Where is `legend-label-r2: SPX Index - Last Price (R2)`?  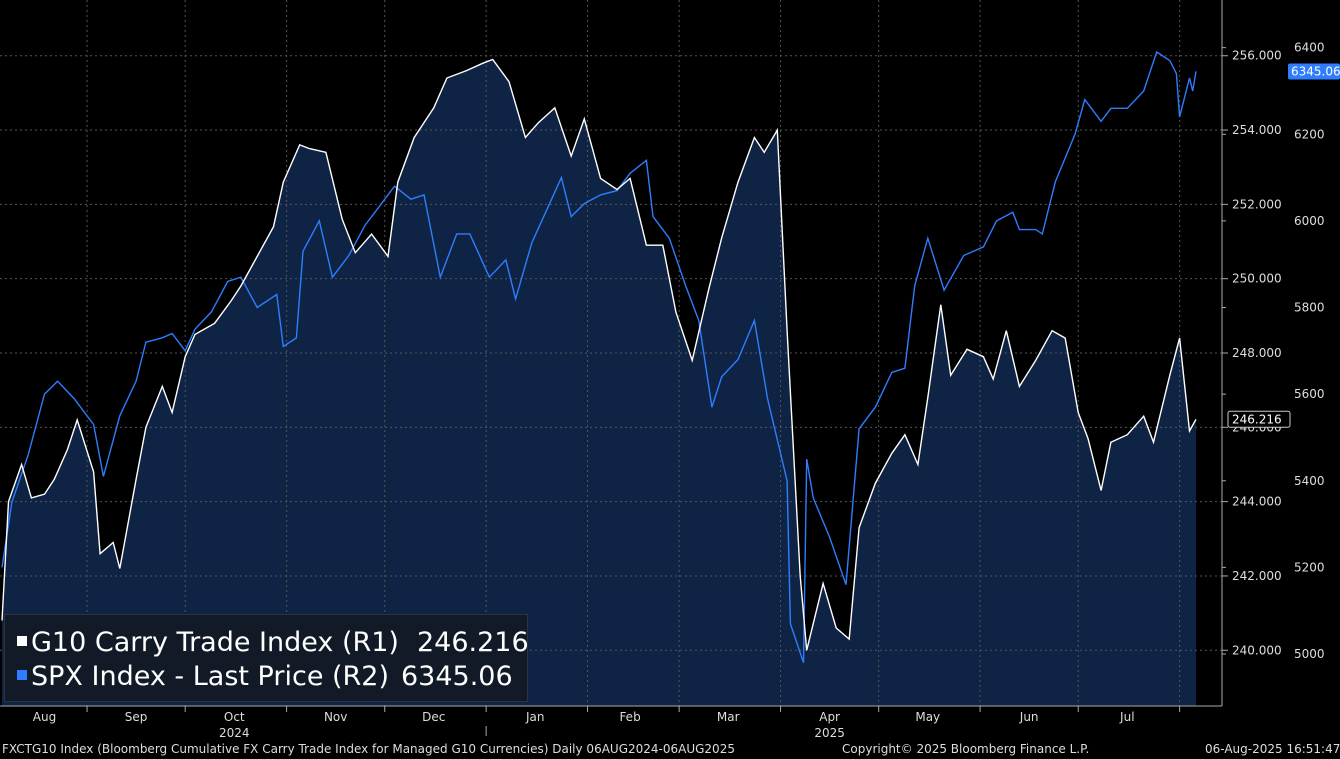 legend-label-r2: SPX Index - Last Price (R2) is located at coordinates (210, 676).